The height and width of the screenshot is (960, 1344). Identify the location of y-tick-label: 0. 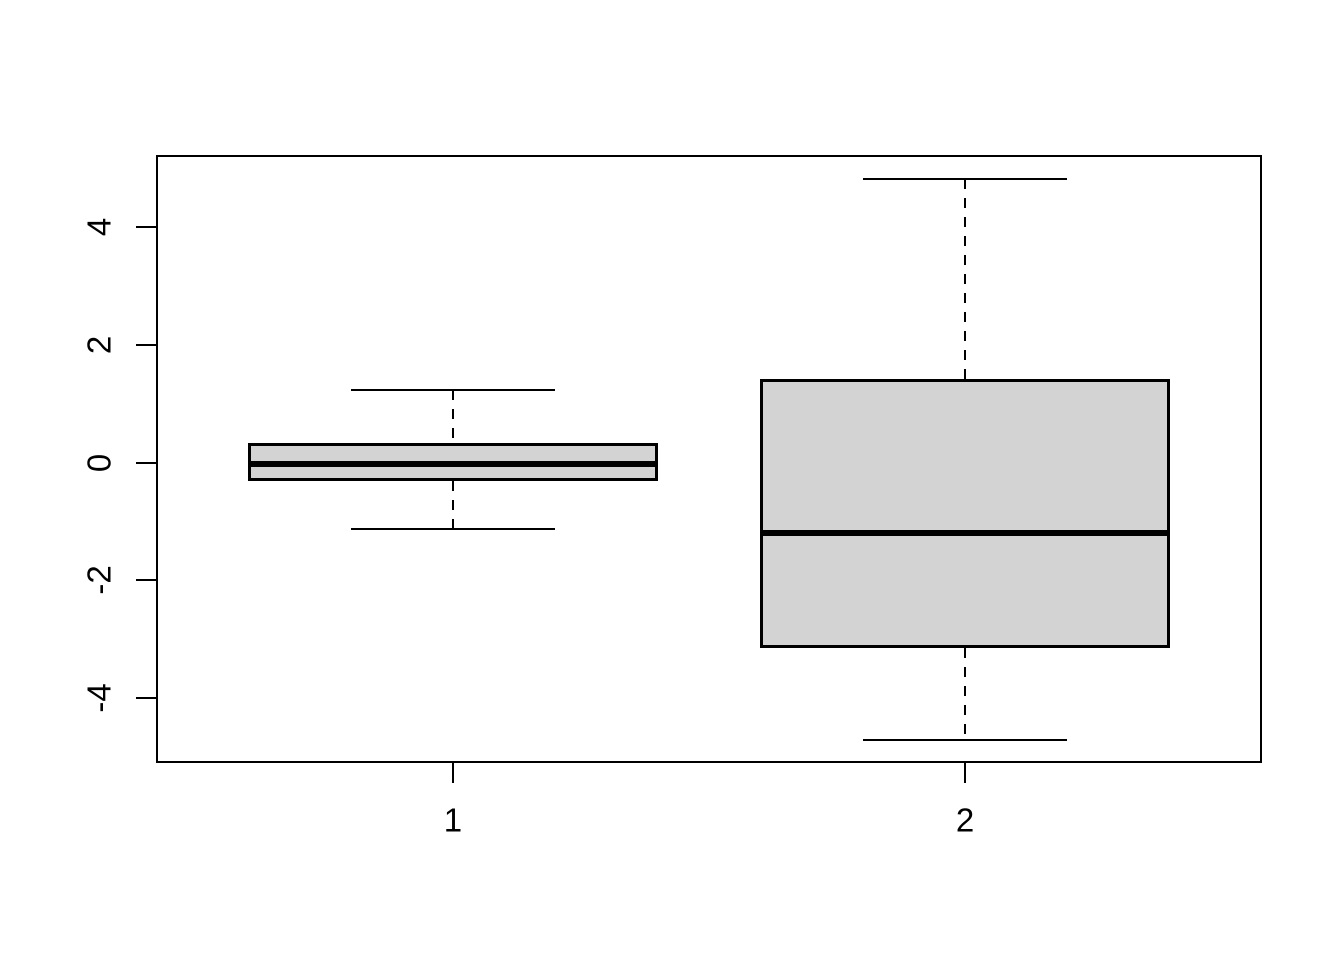
(99, 462).